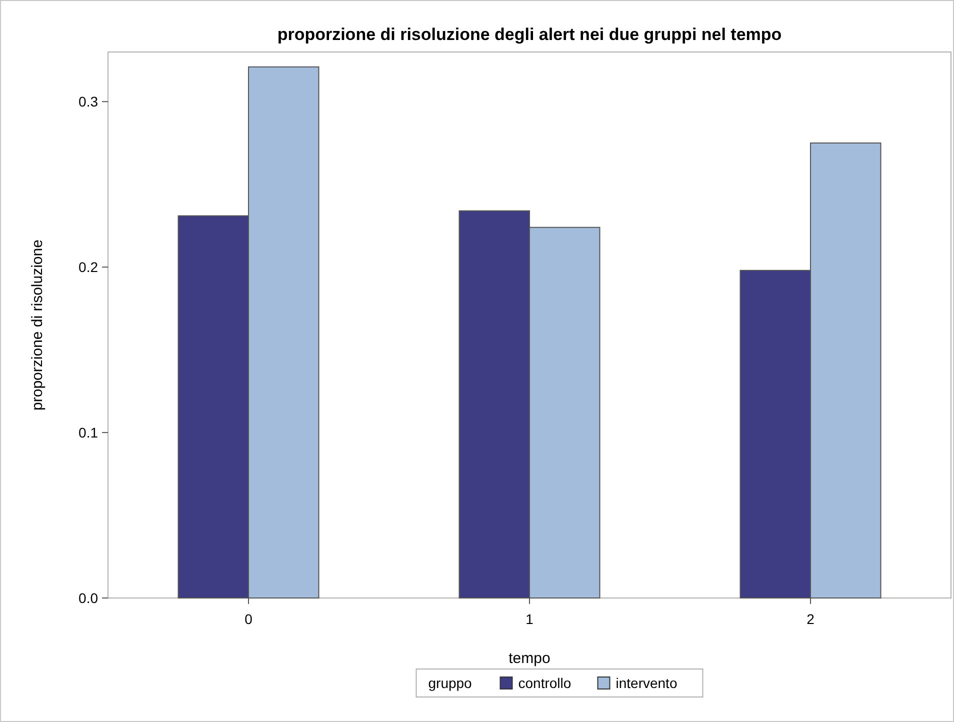  Describe the element at coordinates (530, 619) in the screenshot. I see `x-tick-label: 1` at that location.